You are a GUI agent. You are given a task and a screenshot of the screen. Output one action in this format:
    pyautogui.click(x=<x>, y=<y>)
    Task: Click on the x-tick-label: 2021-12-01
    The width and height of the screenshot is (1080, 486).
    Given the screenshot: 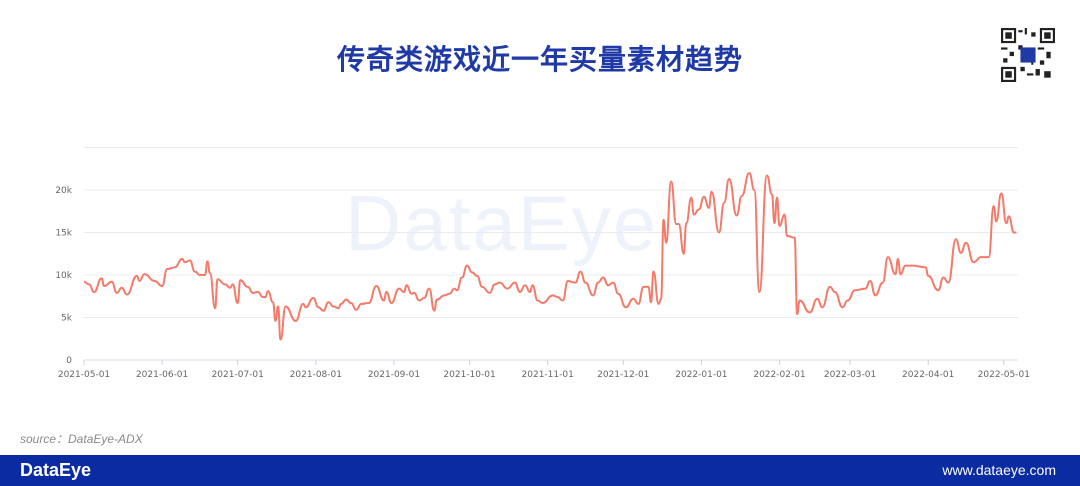 What is the action you would take?
    pyautogui.click(x=623, y=375)
    